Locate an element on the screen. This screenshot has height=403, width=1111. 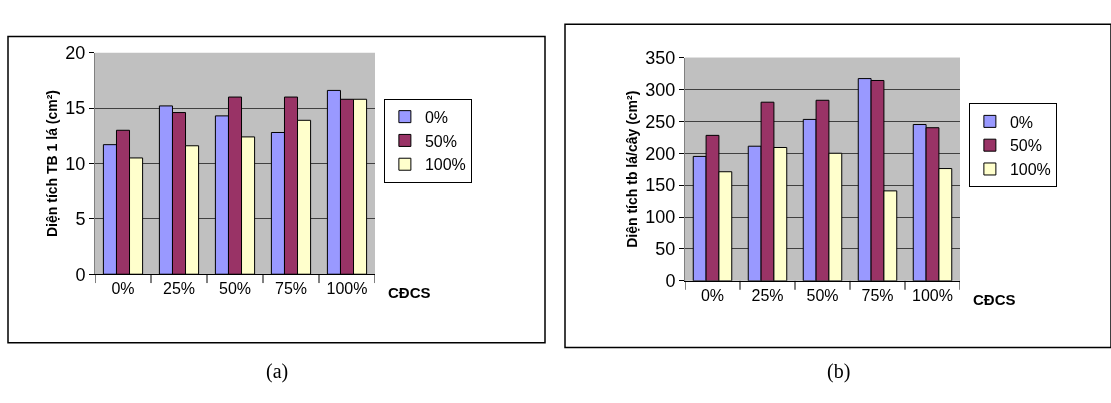
y-tick-label: 200 is located at coordinates (660, 153).